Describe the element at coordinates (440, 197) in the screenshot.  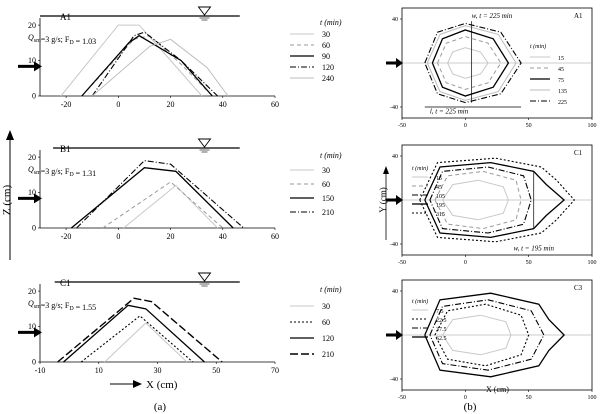
I see `legend-entry: 105` at that location.